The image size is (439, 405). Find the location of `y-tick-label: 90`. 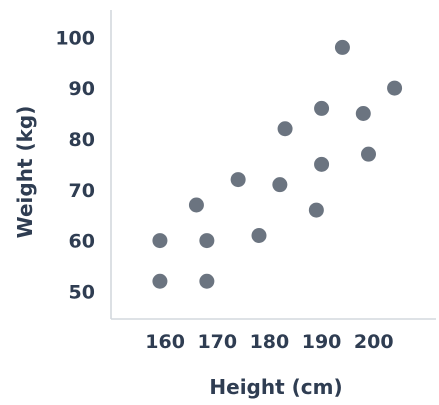

y-tick-label: 90 is located at coordinates (82, 89).